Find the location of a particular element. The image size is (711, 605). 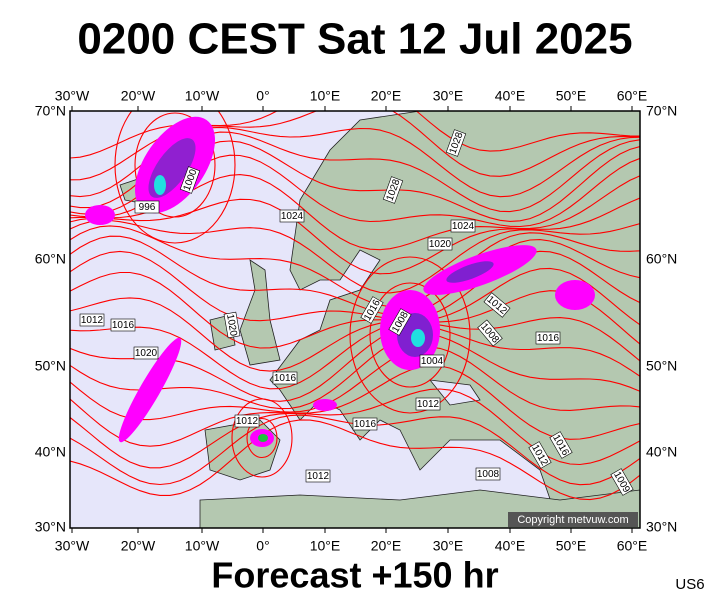

isobar-label-text: 1004 is located at coordinates (432, 361).